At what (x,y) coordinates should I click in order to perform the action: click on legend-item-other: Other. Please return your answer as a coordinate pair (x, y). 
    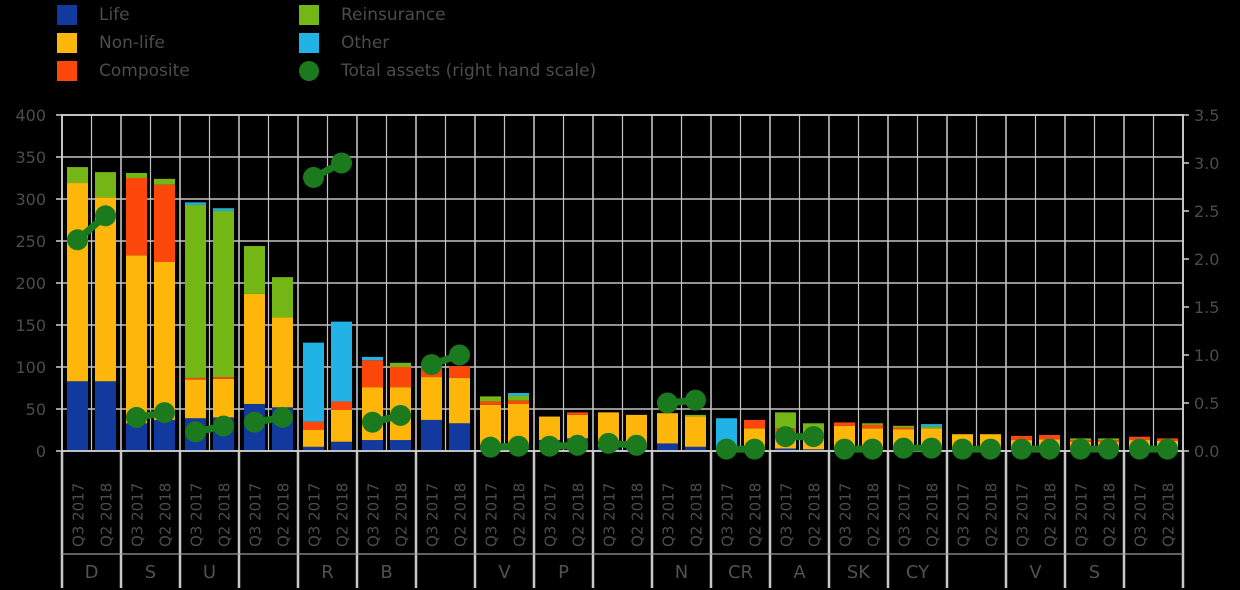
    Looking at the image, I should click on (344, 43).